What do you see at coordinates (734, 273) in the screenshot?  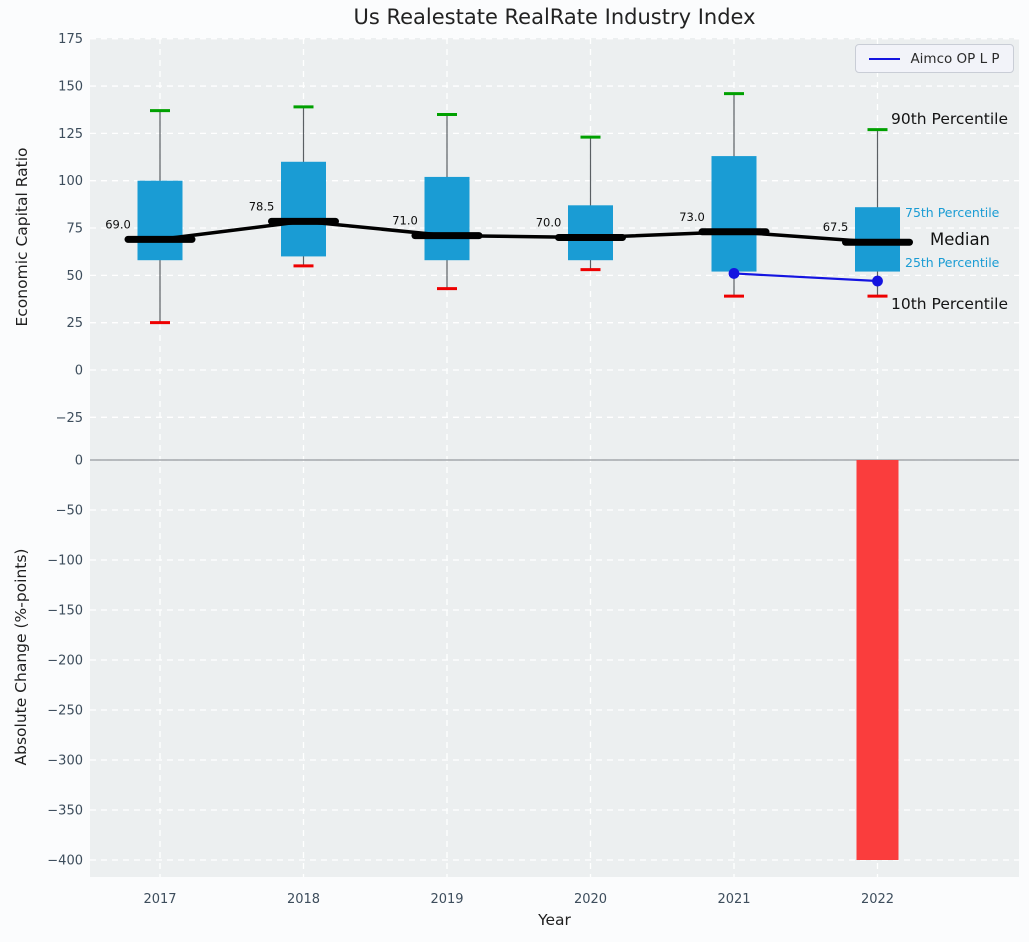 I see `aimco-point-2021` at bounding box center [734, 273].